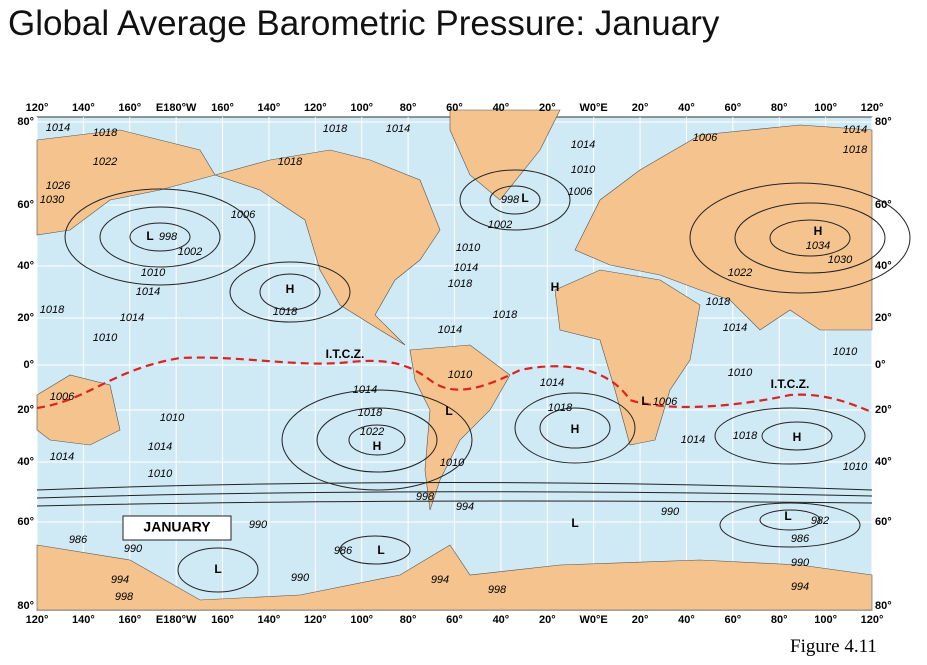  Describe the element at coordinates (408, 620) in the screenshot. I see `longitude-label: 80°` at that location.